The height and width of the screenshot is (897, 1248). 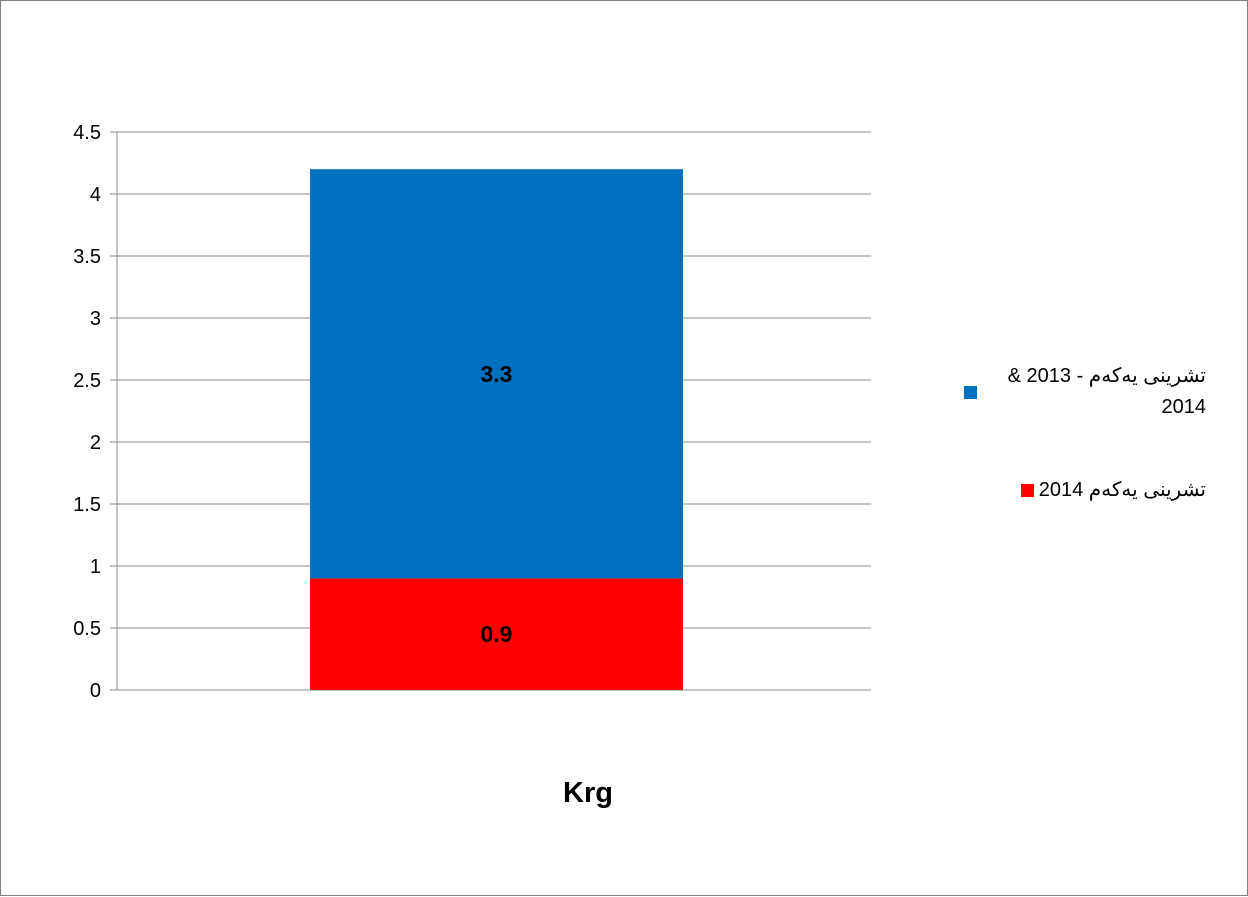 I want to click on y-tick-label: 3, so click(x=95, y=319).